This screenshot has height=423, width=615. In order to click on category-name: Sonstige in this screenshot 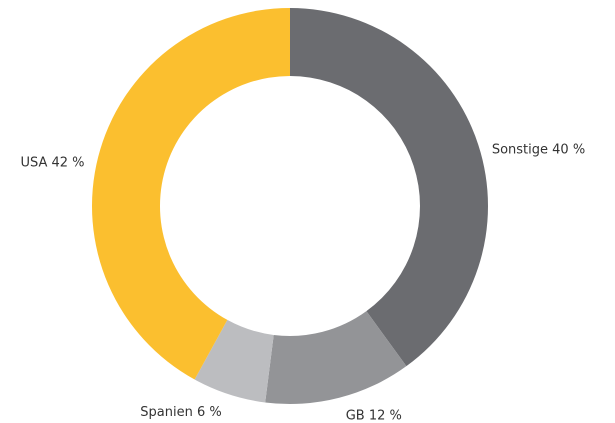, I will do `click(520, 149)`.